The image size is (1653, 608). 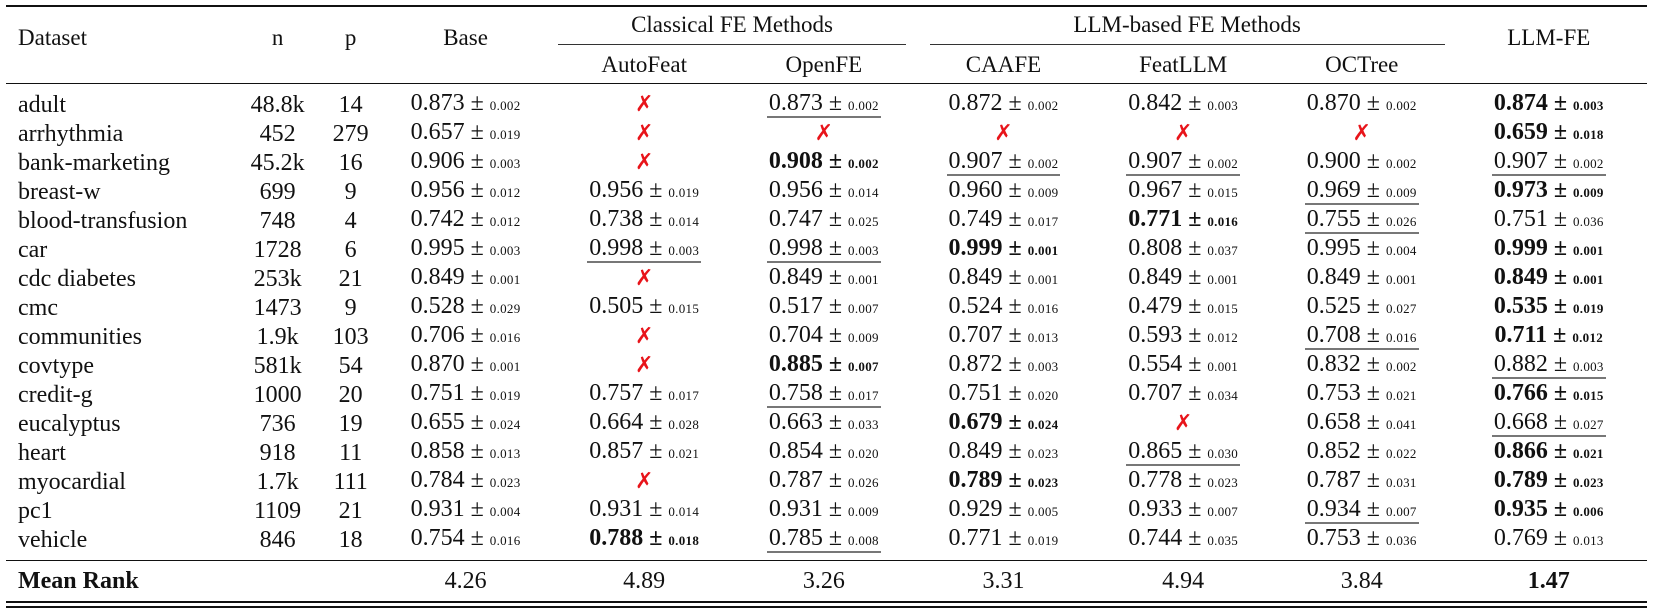 I want to click on best-score: 0.999 ± 0.001, so click(x=1003, y=248).